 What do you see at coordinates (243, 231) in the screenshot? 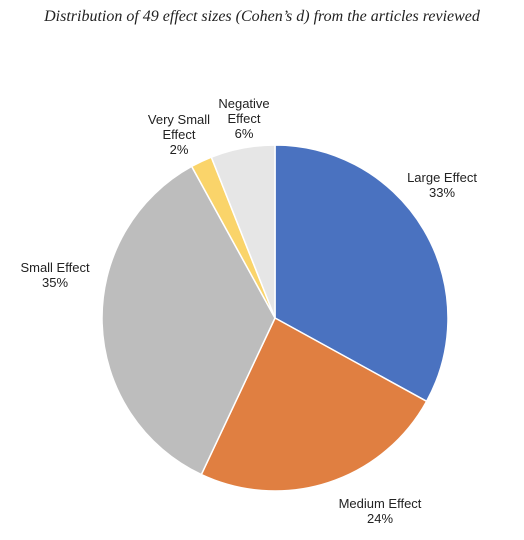
I see `pie-slice-negative-effect` at bounding box center [243, 231].